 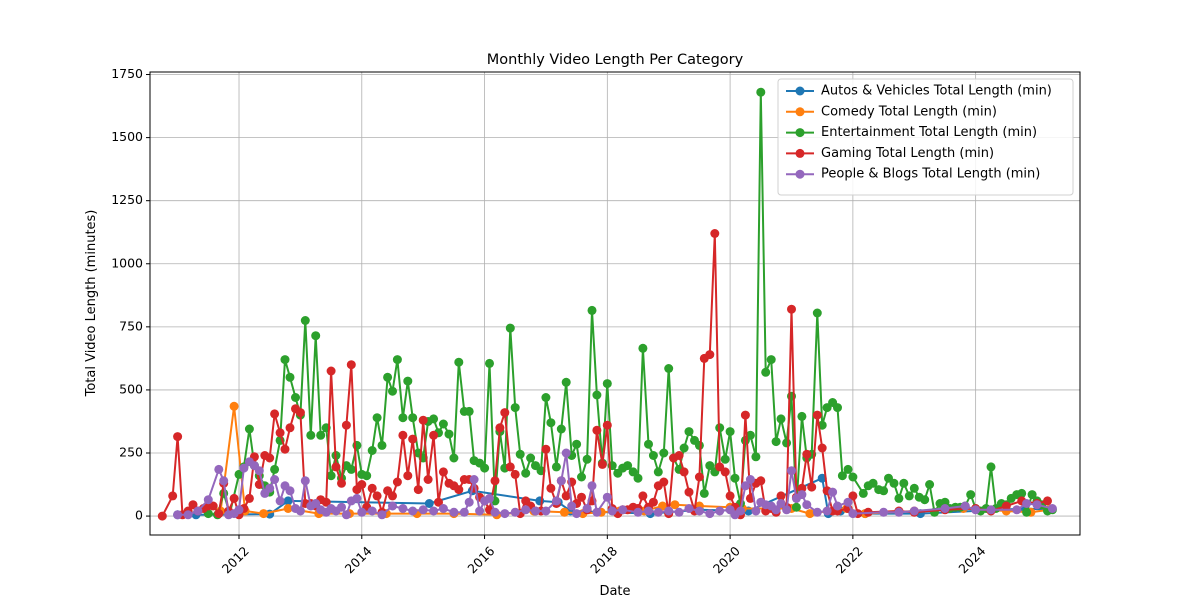 What do you see at coordinates (919, 91) in the screenshot?
I see `legend-item: Autos & Vehicles Total Length (min)` at bounding box center [919, 91].